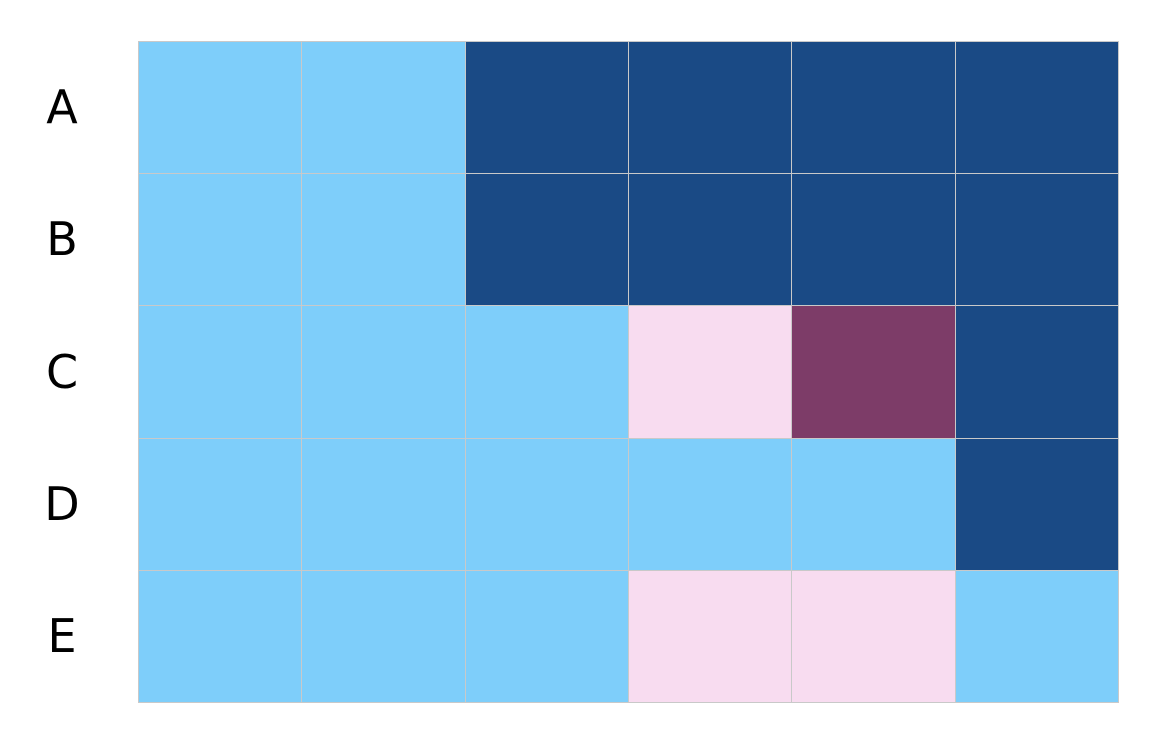 The height and width of the screenshot is (754, 1164). I want to click on row-label-c: C, so click(62, 371).